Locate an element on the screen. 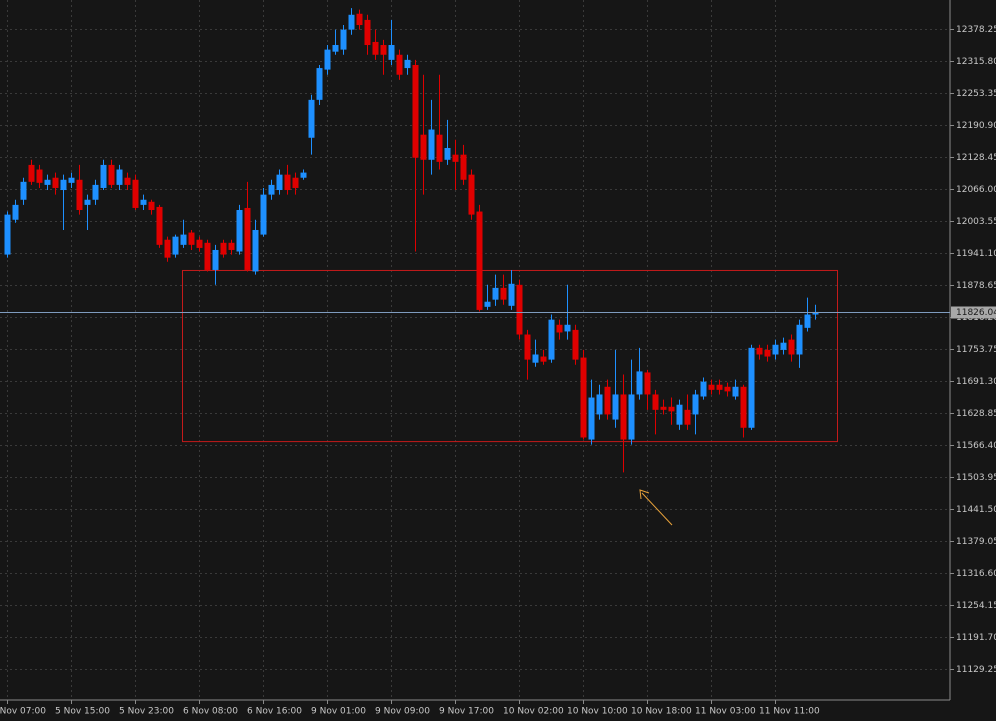  x-tick-label: 9 Nov 01:00 is located at coordinates (338, 712).